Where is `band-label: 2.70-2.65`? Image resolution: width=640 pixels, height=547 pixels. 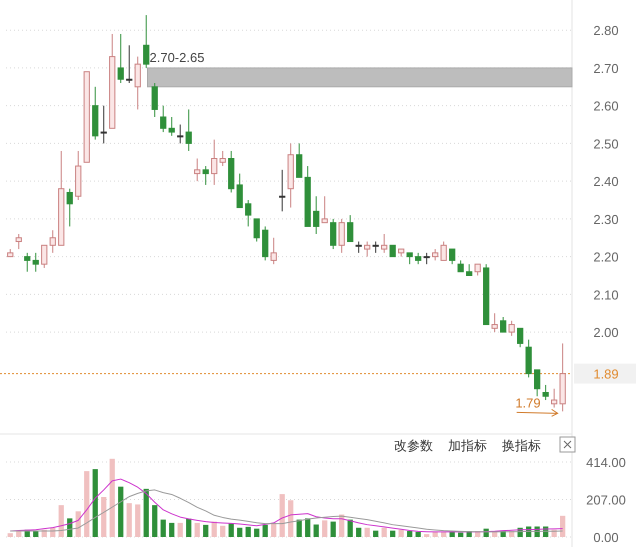 band-label: 2.70-2.65 is located at coordinates (177, 57).